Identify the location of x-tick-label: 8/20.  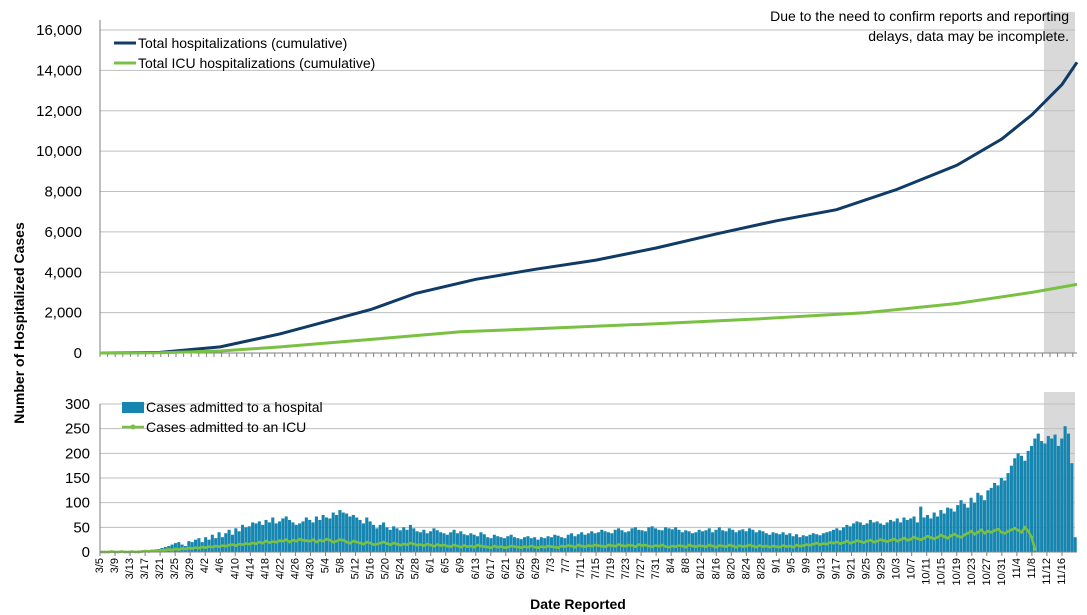
(731, 568).